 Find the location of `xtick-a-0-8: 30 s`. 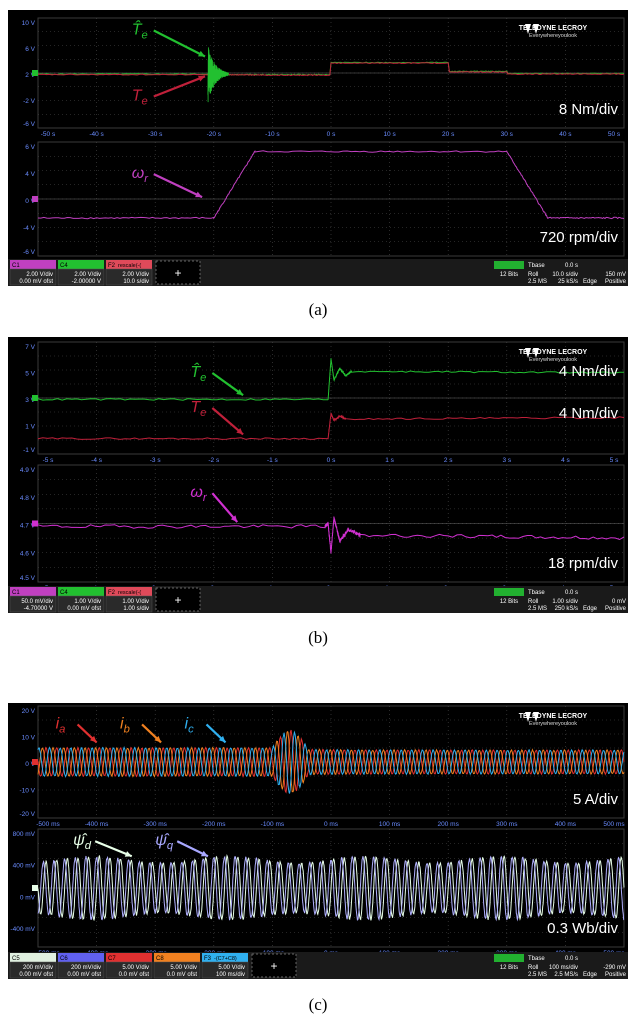

xtick-a-0-8: 30 s is located at coordinates (507, 134).